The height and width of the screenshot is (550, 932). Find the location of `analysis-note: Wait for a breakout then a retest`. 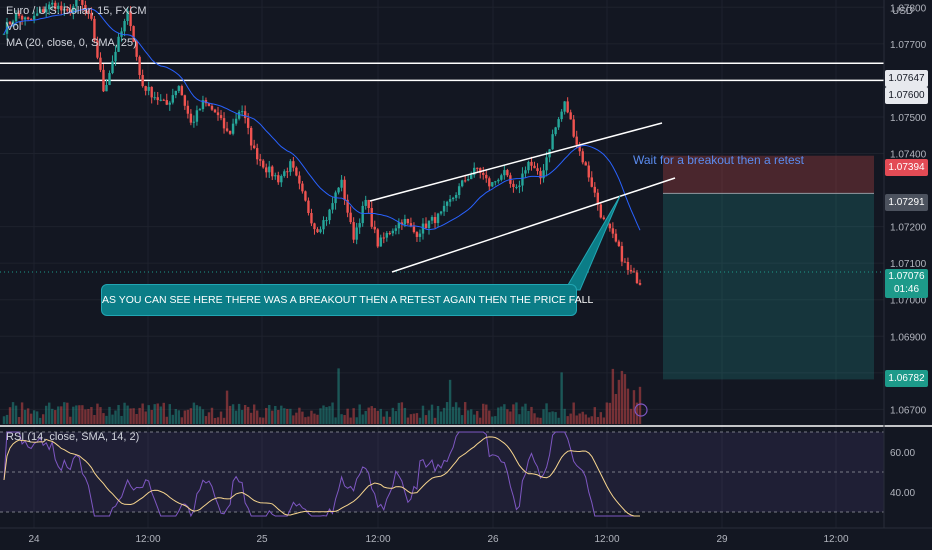

analysis-note: Wait for a breakout then a retest is located at coordinates (718, 160).